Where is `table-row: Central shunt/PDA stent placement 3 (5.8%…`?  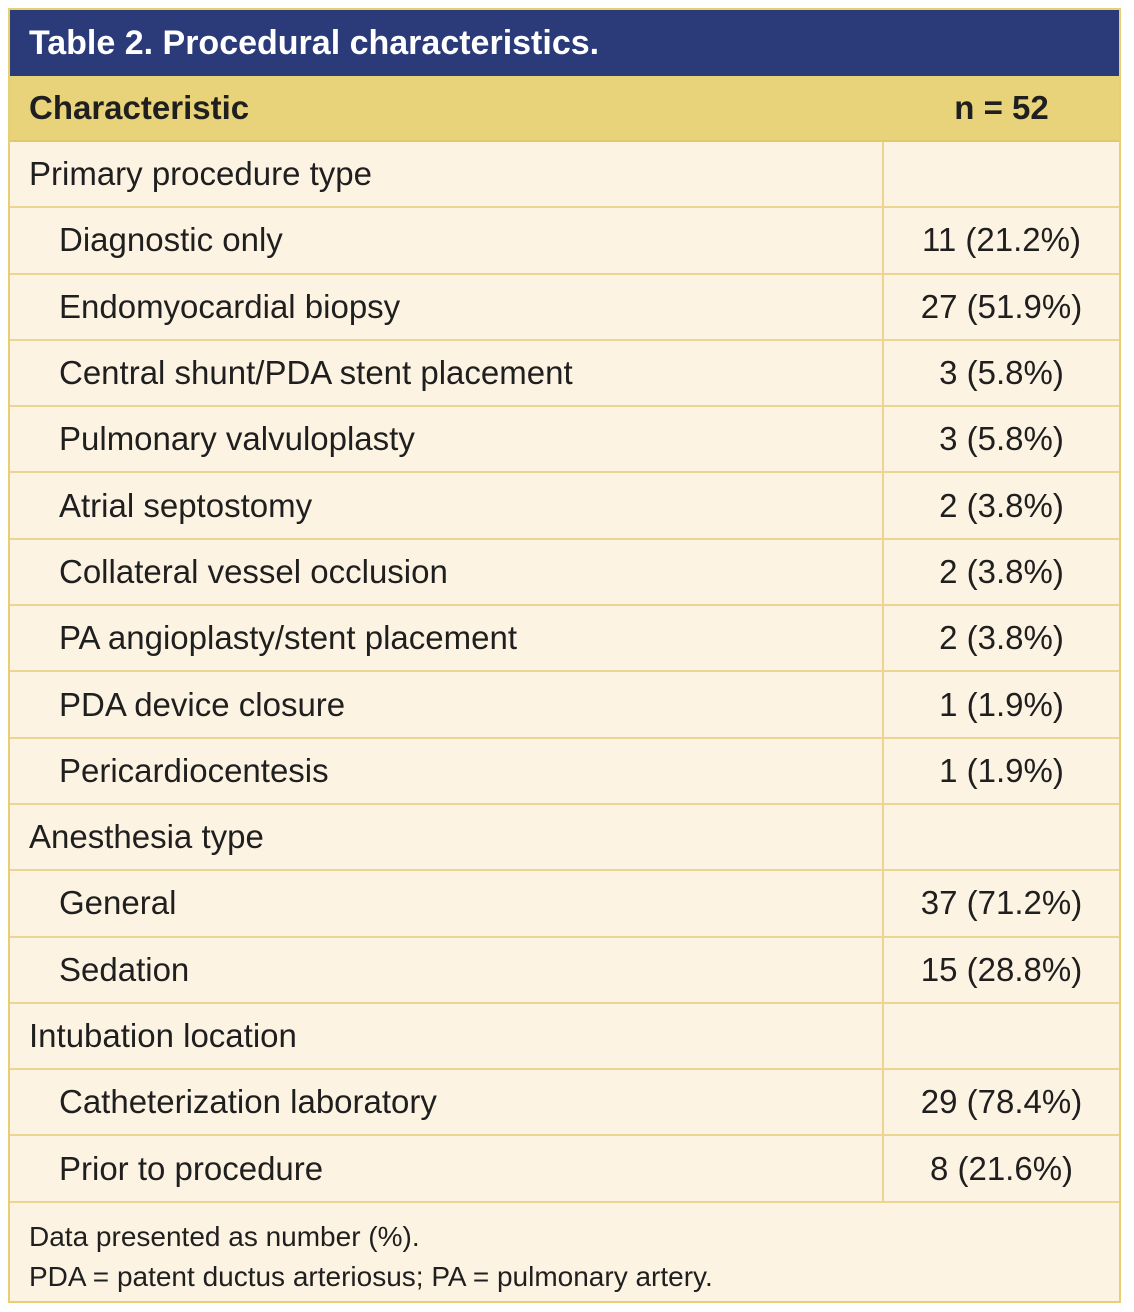
table-row: Central shunt/PDA stent placement 3 (5.8%… is located at coordinates (564, 374).